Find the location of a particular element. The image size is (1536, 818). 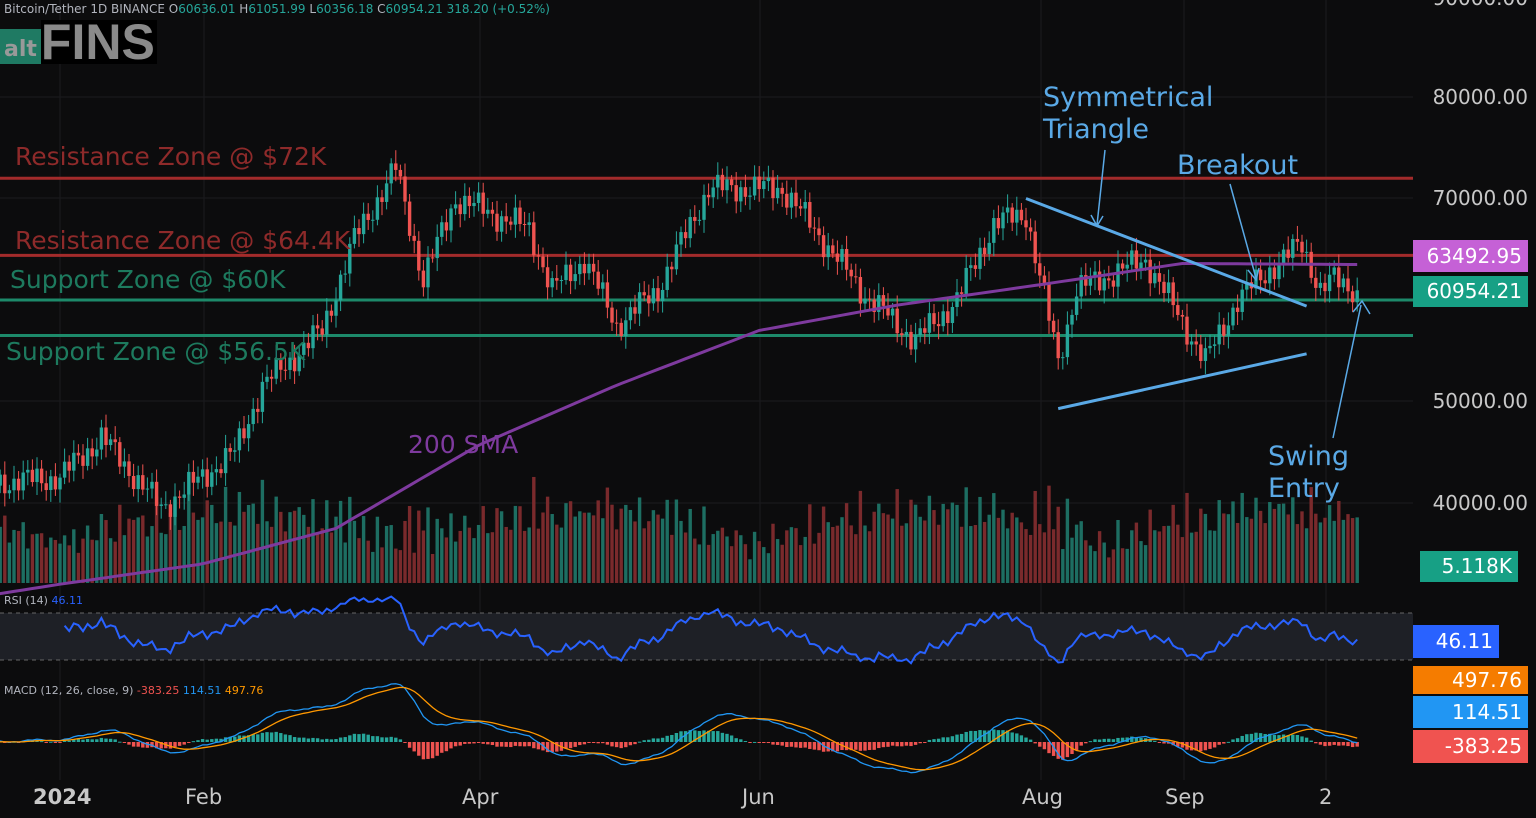

price-tick: 80000.00 is located at coordinates (1480, 97).